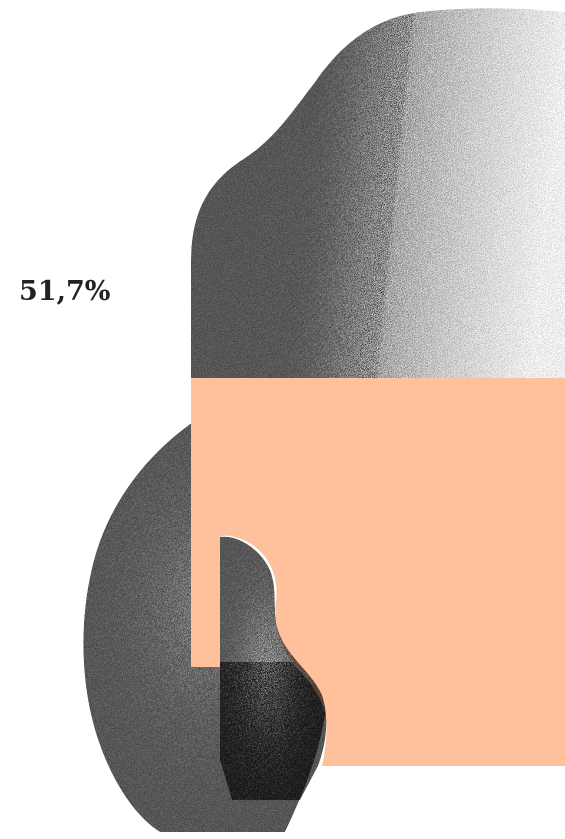  Describe the element at coordinates (273, 668) in the screenshot. I see `ear-shape` at that location.